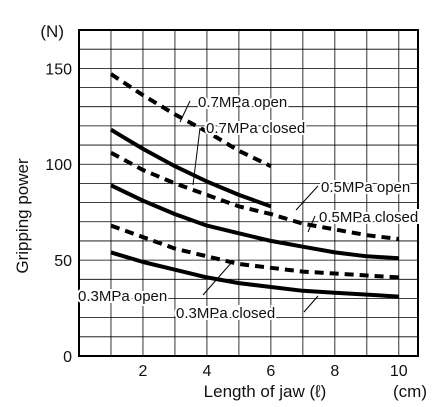  What do you see at coordinates (254, 274) in the screenshot?
I see `series-line-0.3mpa-closed` at bounding box center [254, 274].